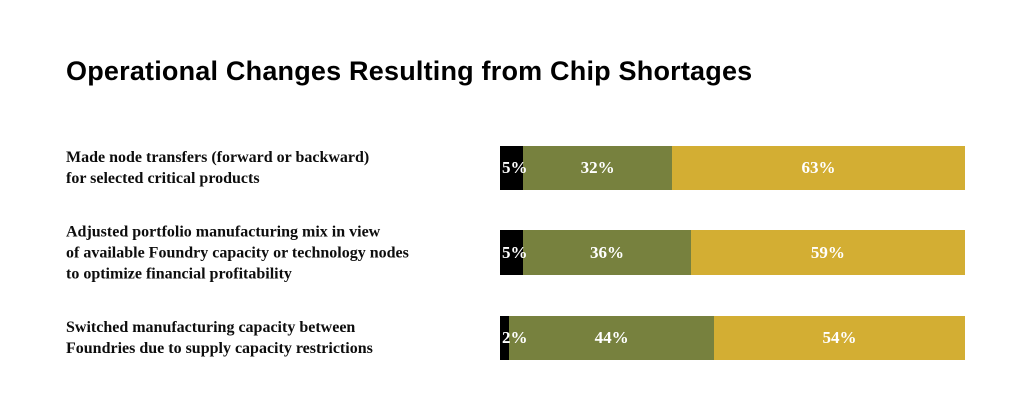  I want to click on bar-segment-gold: 54%, so click(839, 338).